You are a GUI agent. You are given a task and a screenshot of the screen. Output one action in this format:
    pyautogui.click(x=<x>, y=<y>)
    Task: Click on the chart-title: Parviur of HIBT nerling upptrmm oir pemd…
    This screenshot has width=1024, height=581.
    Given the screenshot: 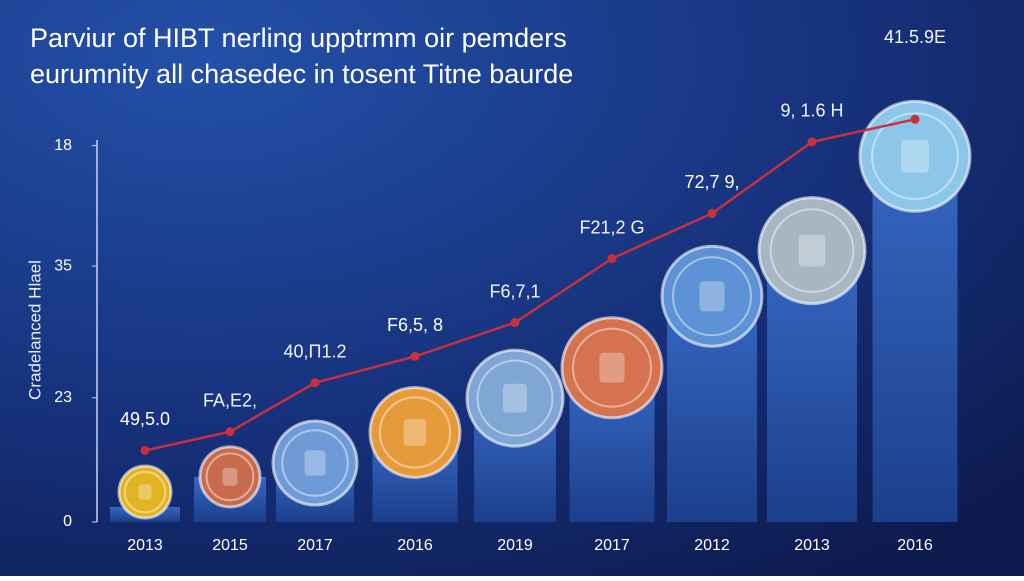 What is the action you would take?
    pyautogui.click(x=298, y=38)
    